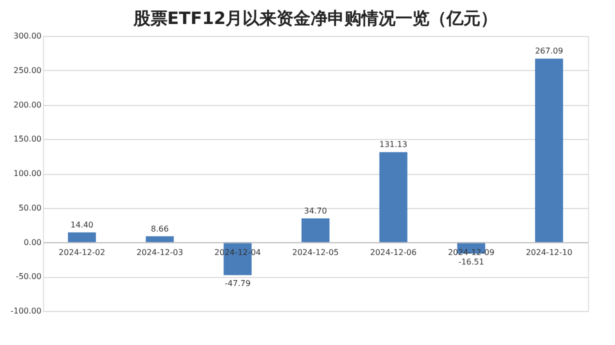  What do you see at coordinates (29, 277) in the screenshot?
I see `y-tick-label: -50.00` at bounding box center [29, 277].